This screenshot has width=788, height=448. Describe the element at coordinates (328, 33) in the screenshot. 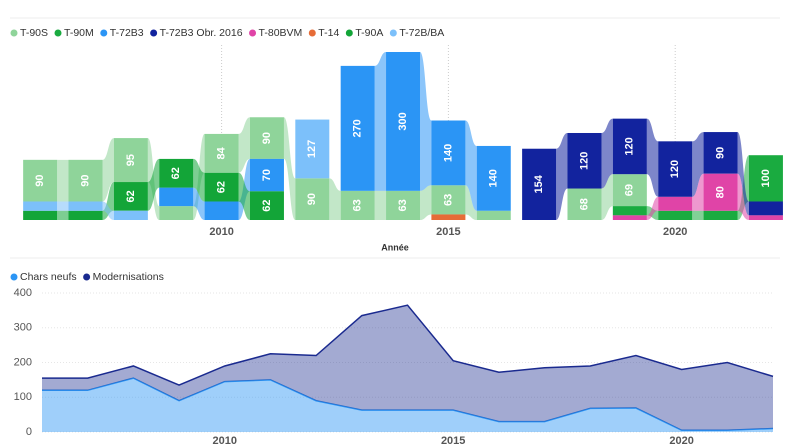

I see `legend-label: T-14` at that location.